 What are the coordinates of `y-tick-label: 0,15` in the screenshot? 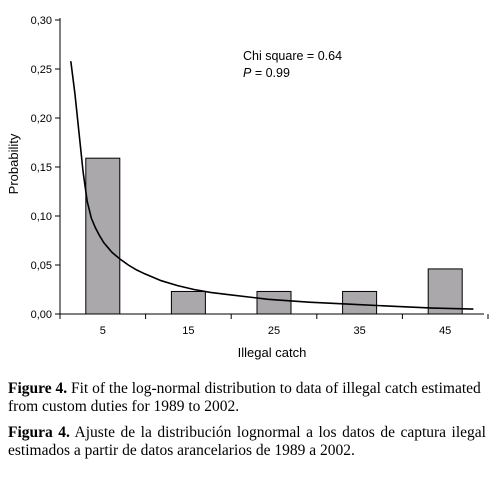 It's located at (41, 168).